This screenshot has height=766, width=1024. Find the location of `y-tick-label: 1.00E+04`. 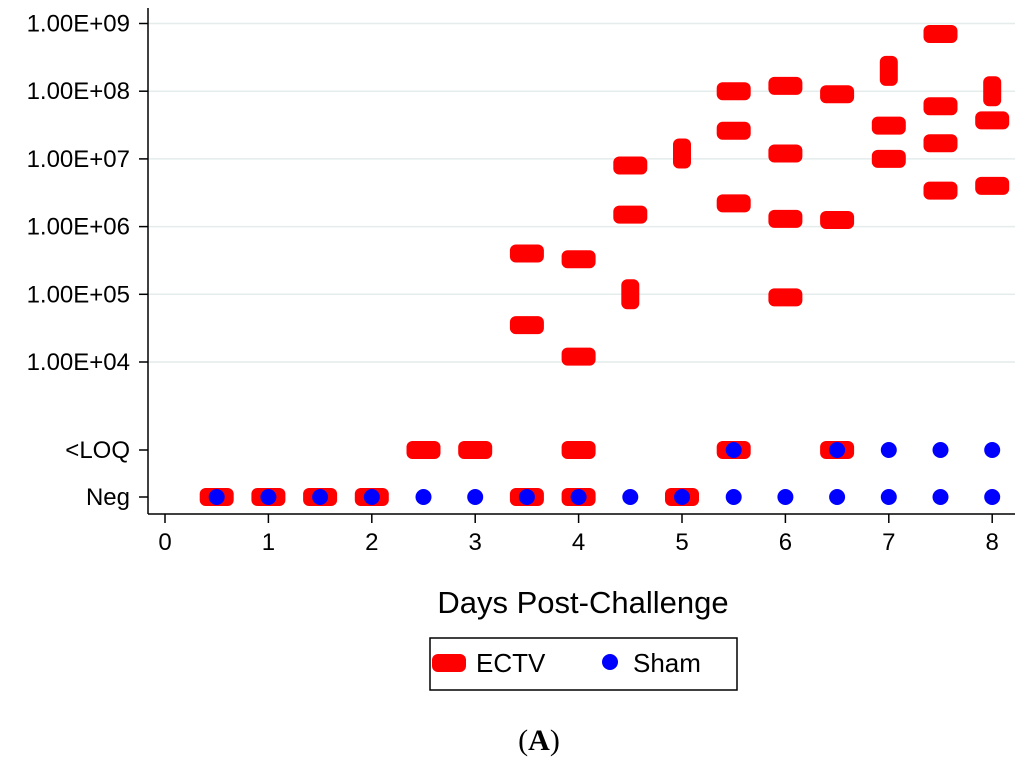

y-tick-label: 1.00E+04 is located at coordinates (78, 362).